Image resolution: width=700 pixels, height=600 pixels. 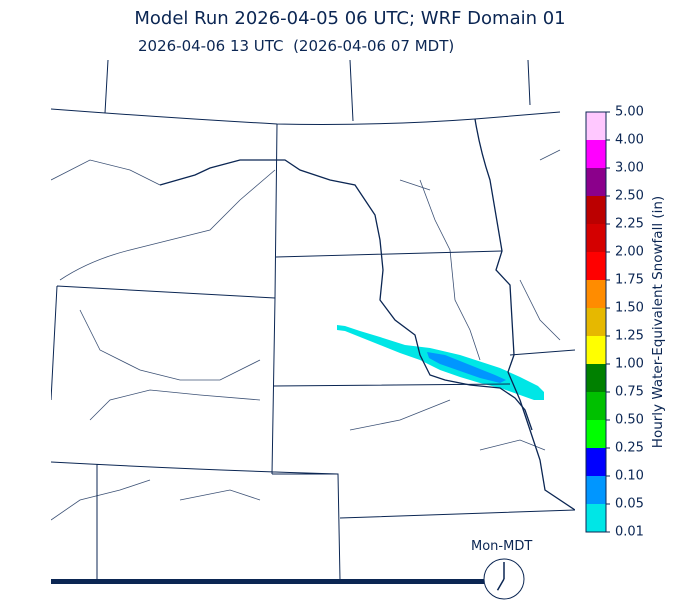 I want to click on colorbar-frame, so click(x=596, y=322).